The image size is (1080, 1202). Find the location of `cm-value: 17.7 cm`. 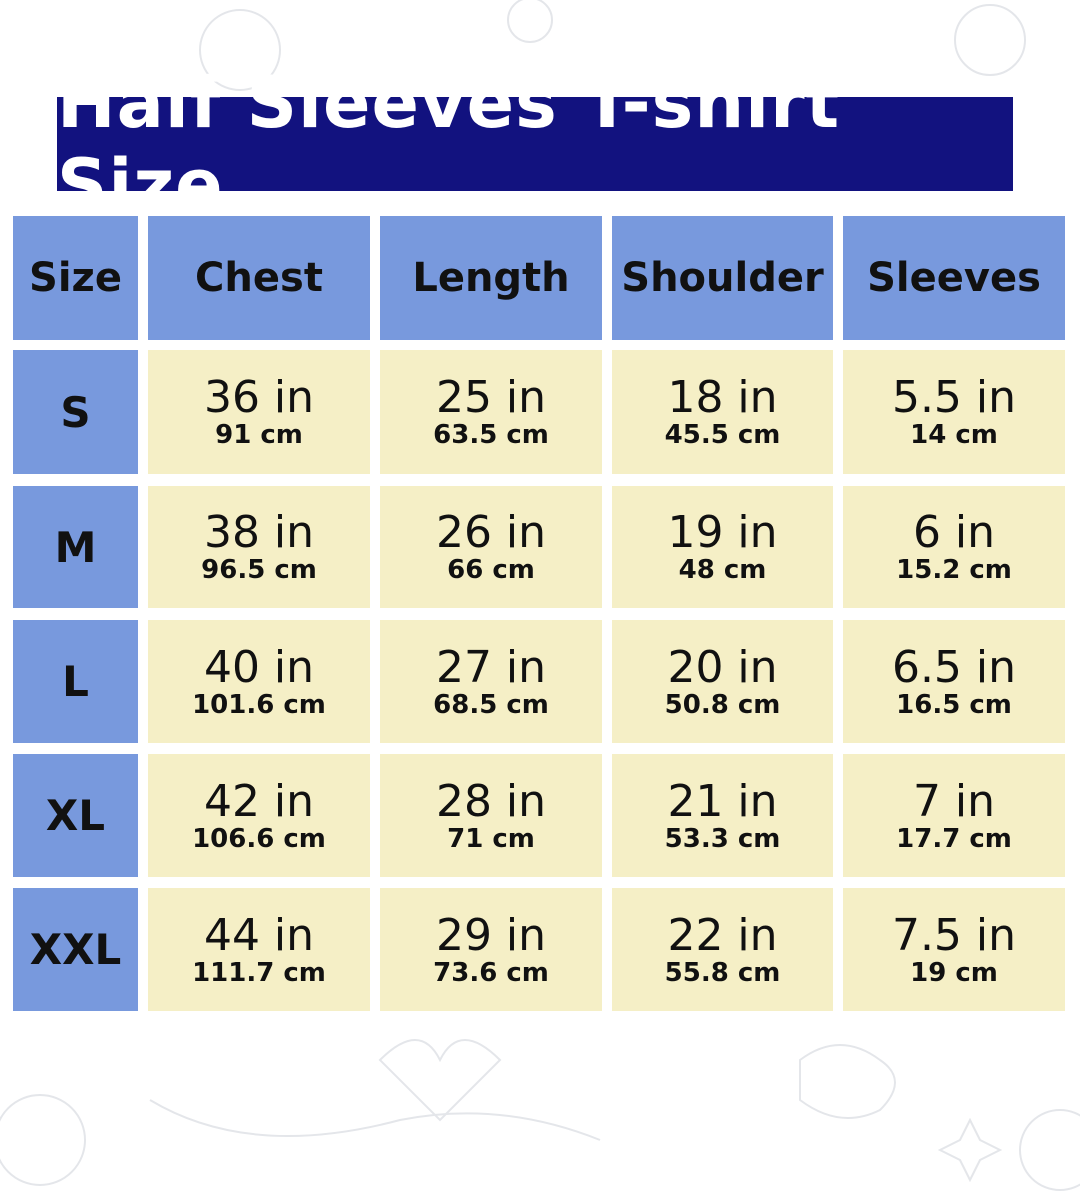

cm-value: 17.7 cm is located at coordinates (954, 838).